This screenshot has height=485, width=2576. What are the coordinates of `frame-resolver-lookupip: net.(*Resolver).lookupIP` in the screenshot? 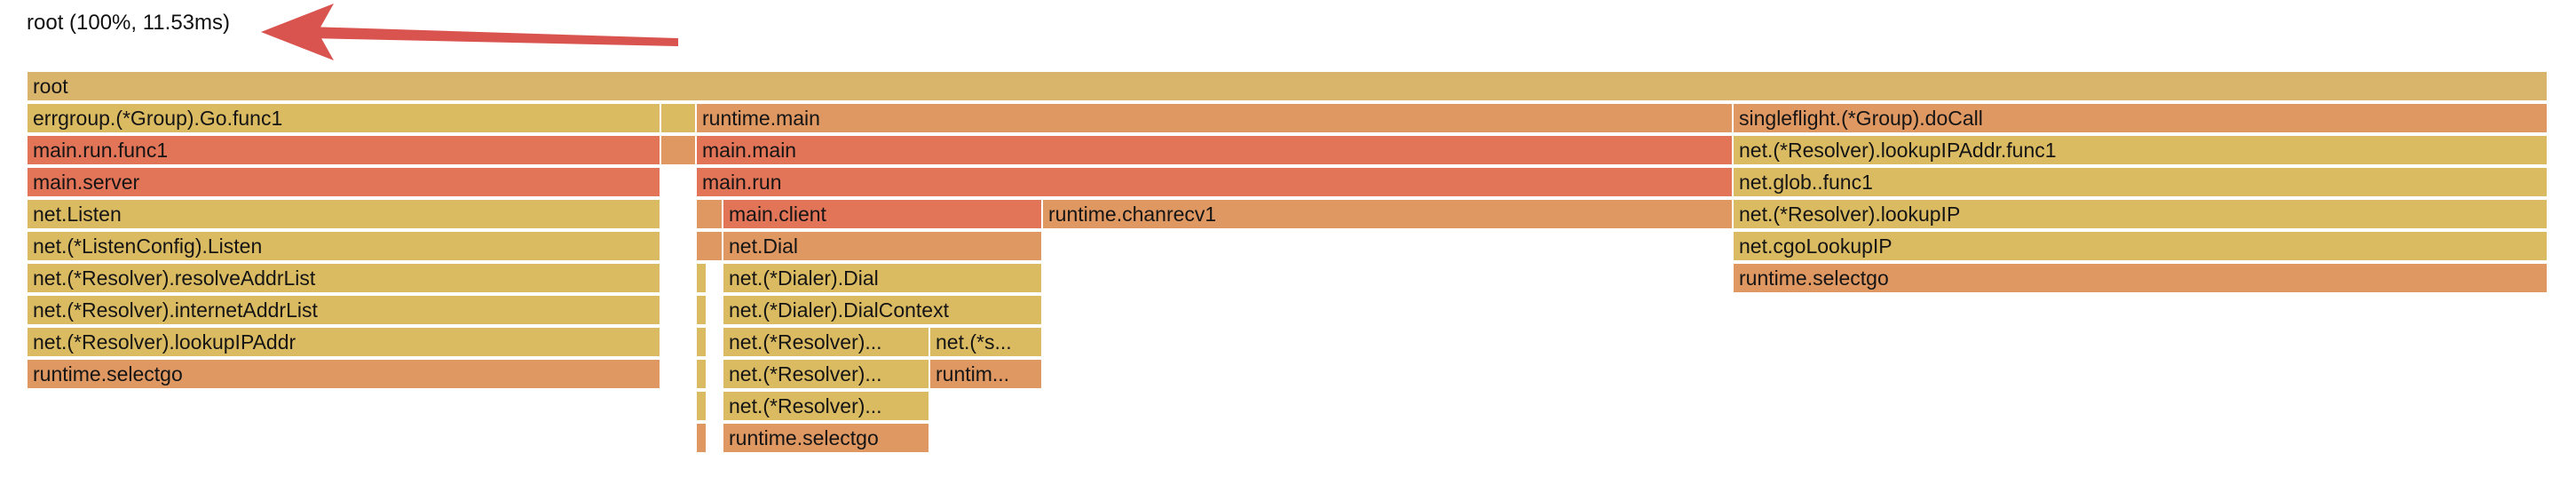 It's located at (2140, 214).